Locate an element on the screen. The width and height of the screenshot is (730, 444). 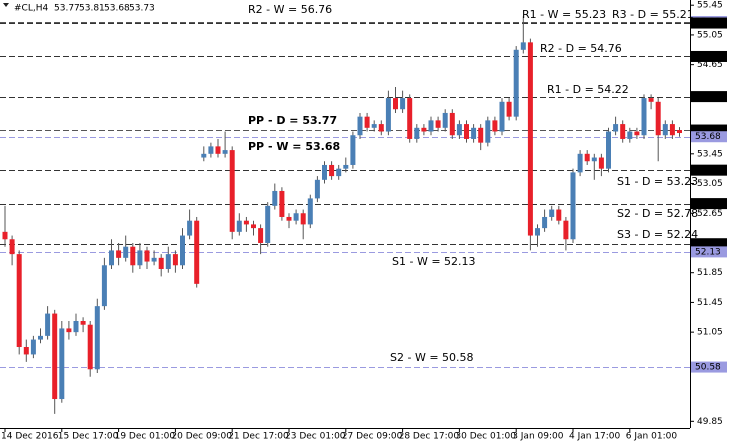
price-box-label: 54.76 is located at coordinates (708, 57).